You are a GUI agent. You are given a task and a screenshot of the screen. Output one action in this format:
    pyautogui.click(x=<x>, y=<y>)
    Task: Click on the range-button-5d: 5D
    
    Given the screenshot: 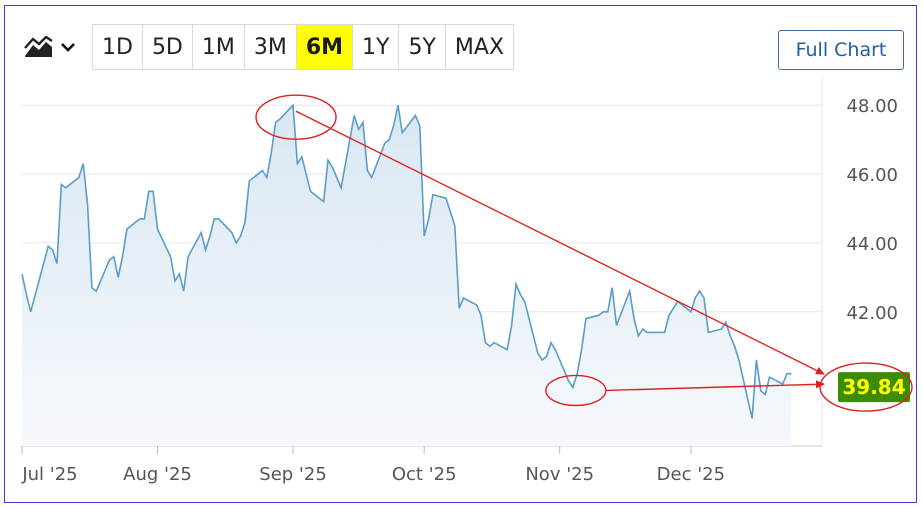 What is the action you would take?
    pyautogui.click(x=168, y=47)
    